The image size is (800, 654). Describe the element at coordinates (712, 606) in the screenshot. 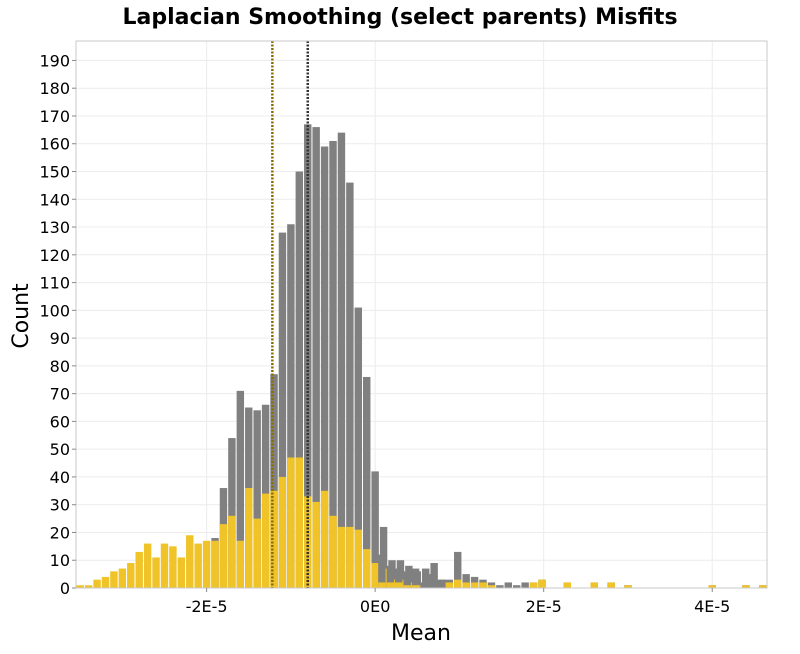

I see `x-tick-label: 4E-5` at that location.